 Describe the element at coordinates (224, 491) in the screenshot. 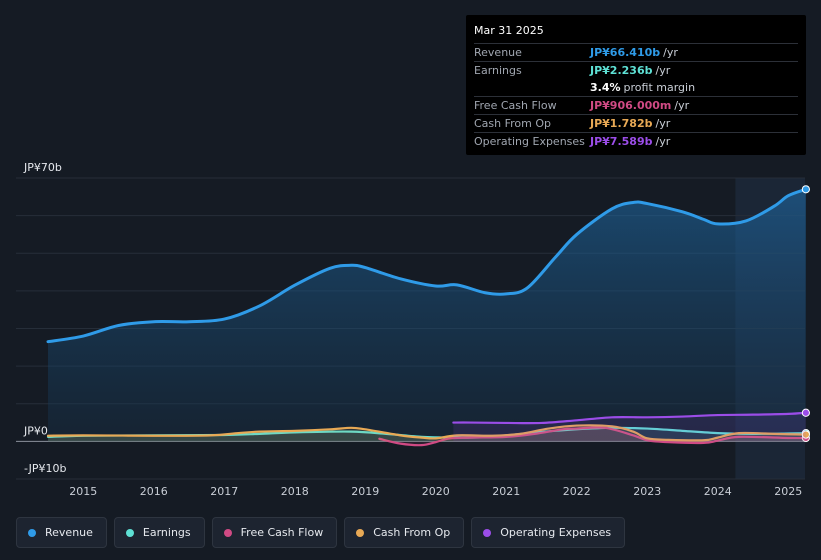

I see `x-tick-label: 2017` at that location.